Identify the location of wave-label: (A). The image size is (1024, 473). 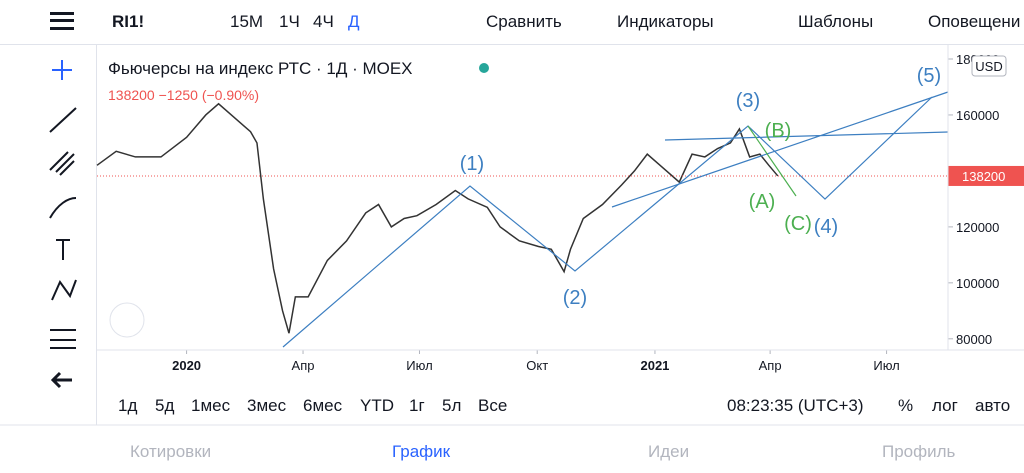
(762, 202).